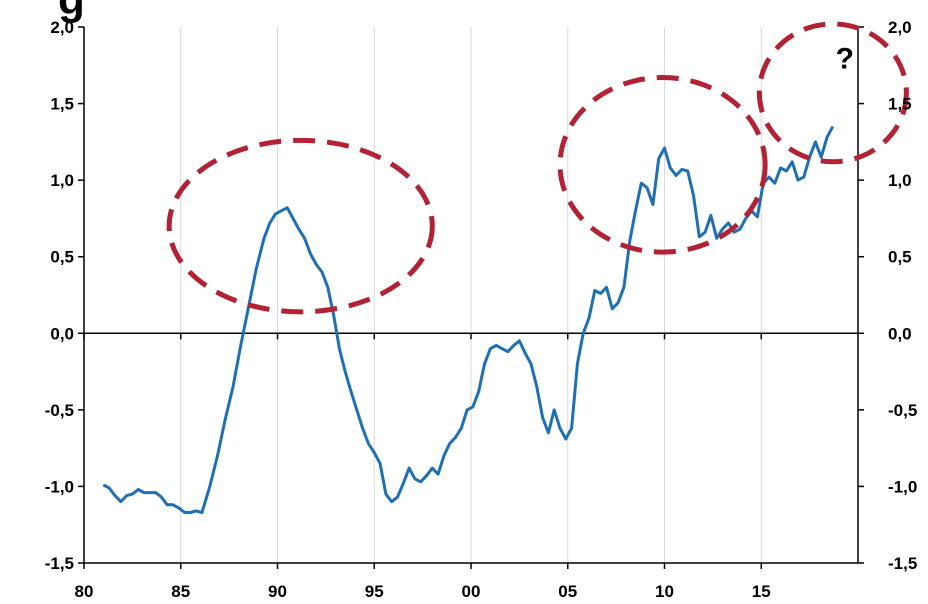 Image resolution: width=928 pixels, height=604 pixels. I want to click on x-tick-label: 10, so click(664, 591).